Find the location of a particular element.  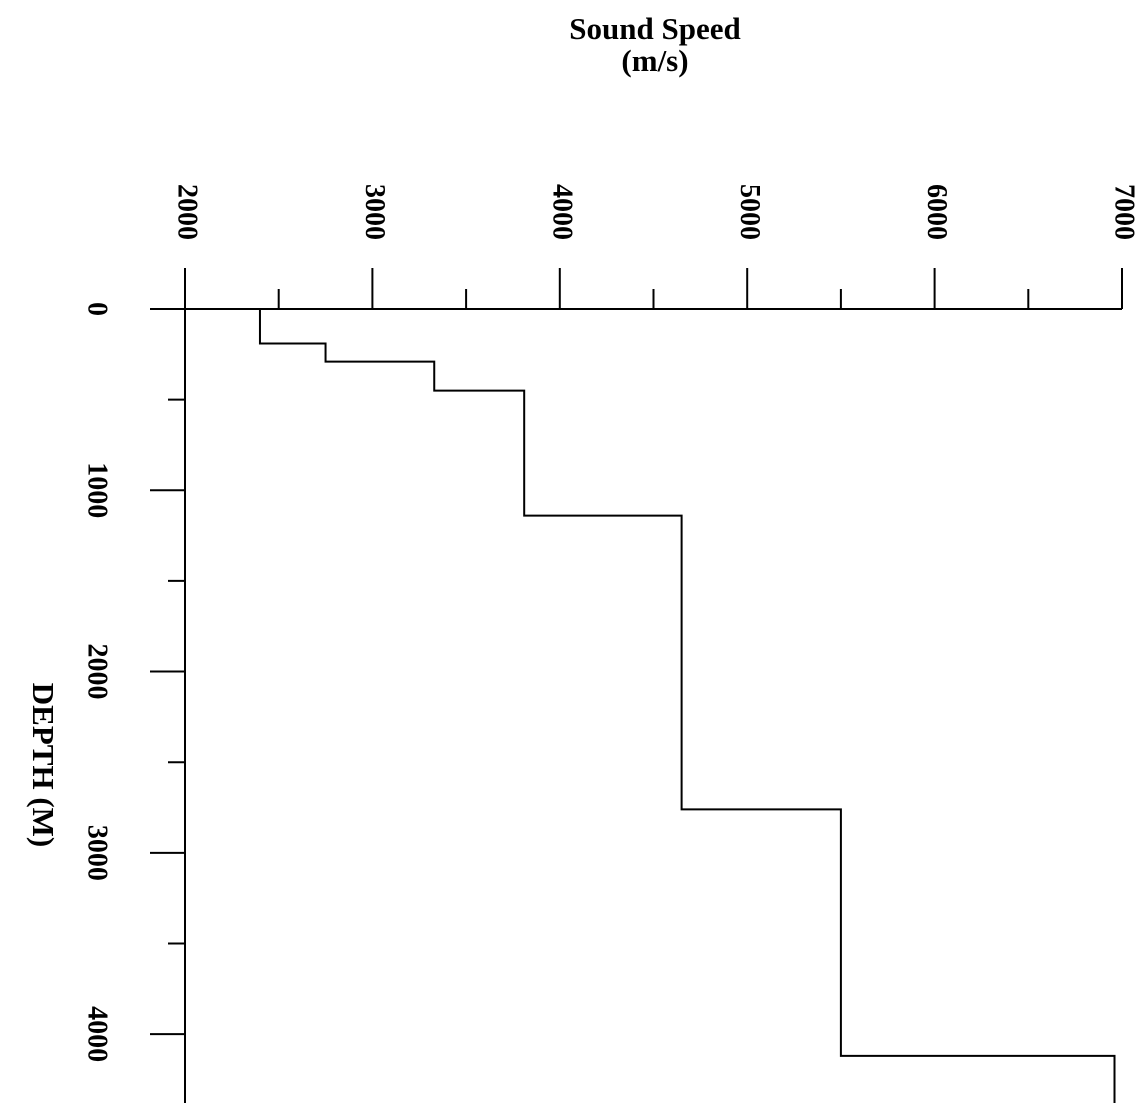

x-tick-label: 7000 is located at coordinates (1124, 212).